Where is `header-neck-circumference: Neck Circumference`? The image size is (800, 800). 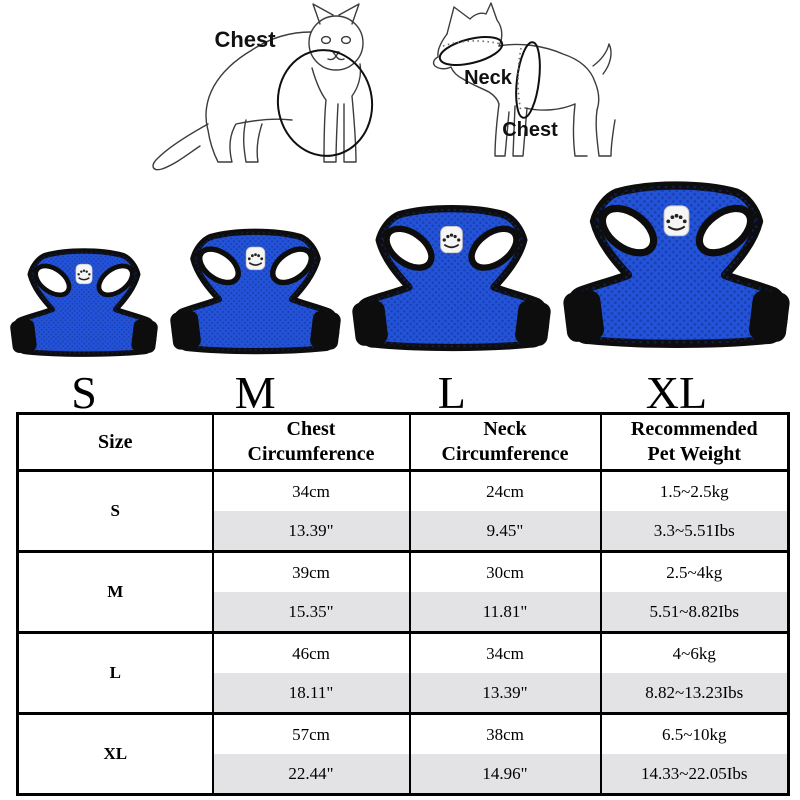
header-neck-circumference: Neck Circumference is located at coordinates (504, 442).